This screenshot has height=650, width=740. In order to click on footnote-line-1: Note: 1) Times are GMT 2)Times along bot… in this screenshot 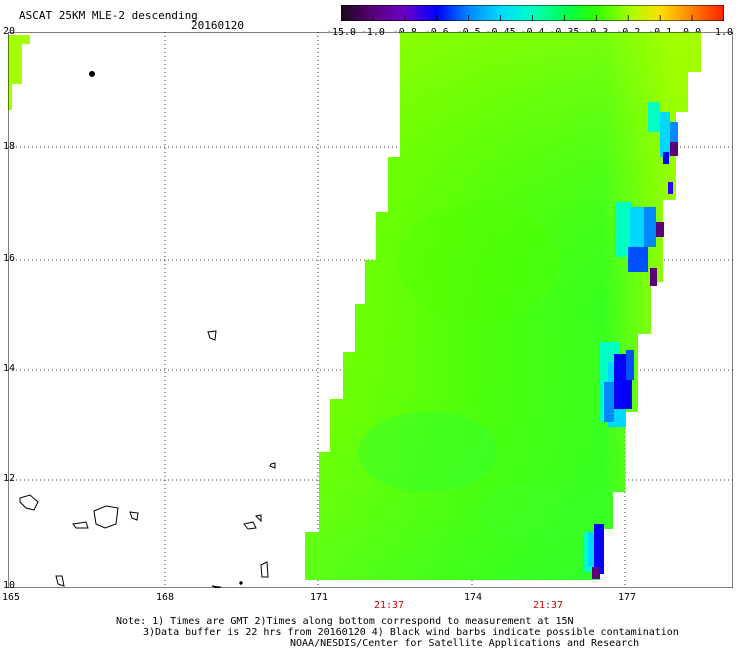, I will do `click(345, 621)`.